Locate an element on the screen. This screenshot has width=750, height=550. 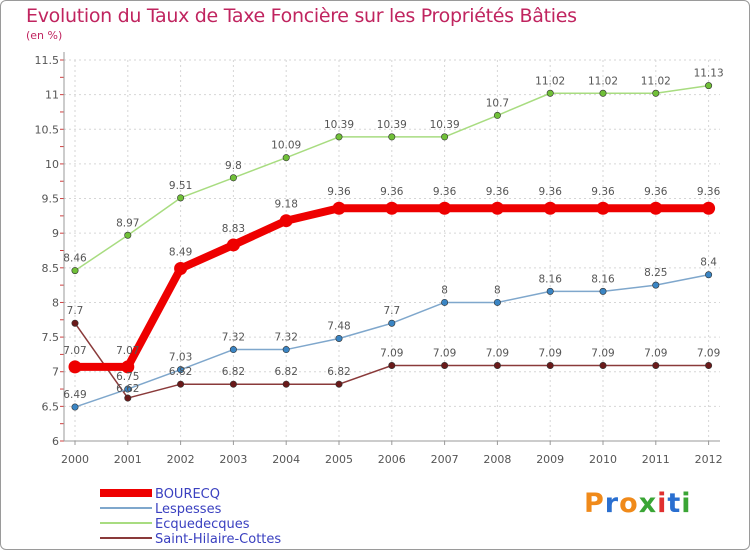
x-tick-label: 2004 is located at coordinates (286, 459).